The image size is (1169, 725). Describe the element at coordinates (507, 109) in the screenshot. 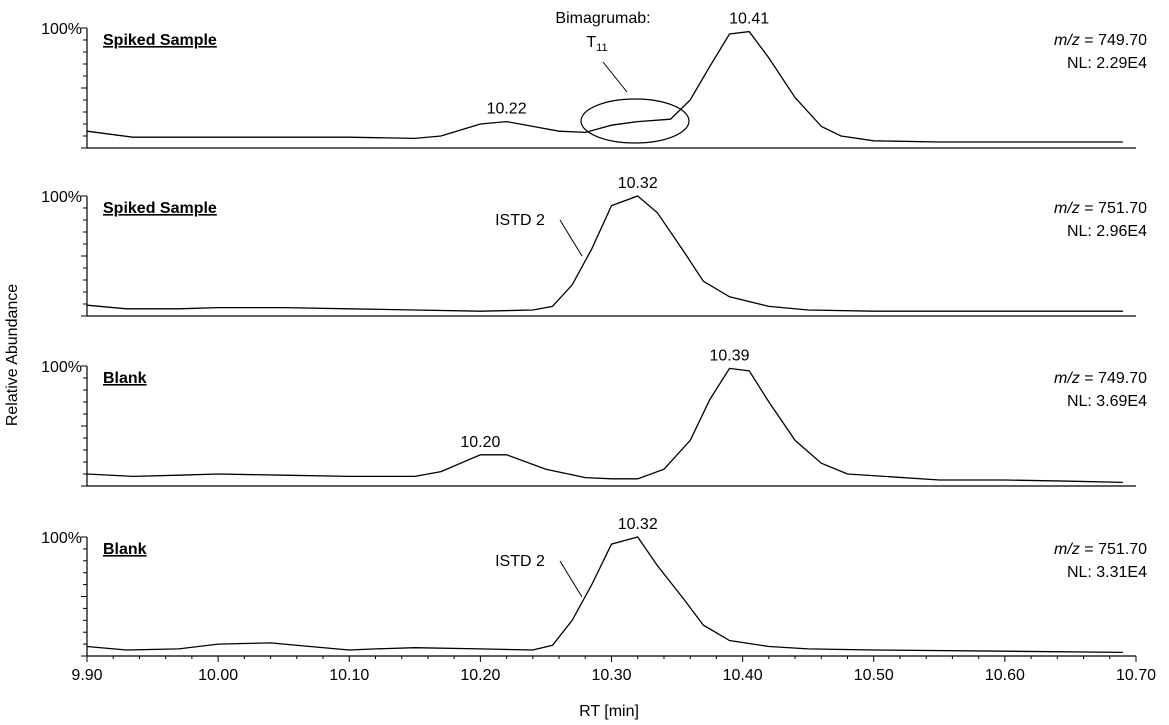

I see `peak-label: 10.22` at that location.